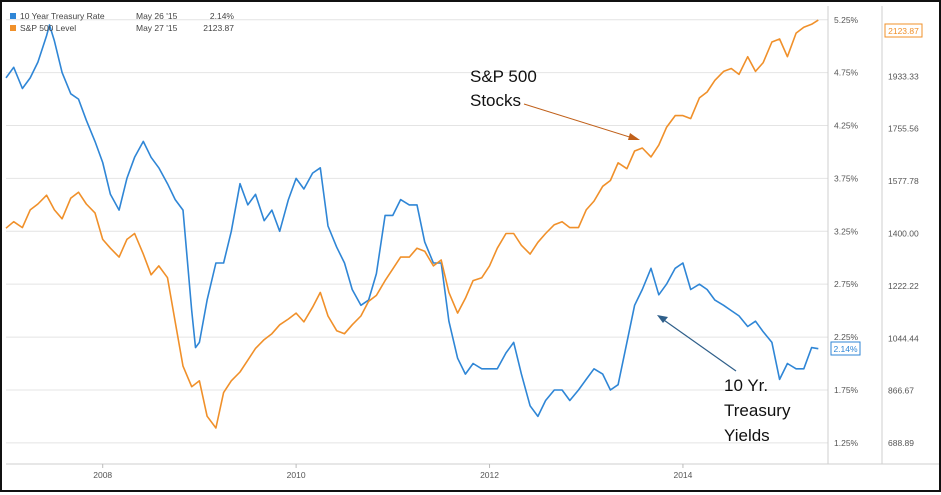  I want to click on right-tick-label-3: 1577.78, so click(903, 181).